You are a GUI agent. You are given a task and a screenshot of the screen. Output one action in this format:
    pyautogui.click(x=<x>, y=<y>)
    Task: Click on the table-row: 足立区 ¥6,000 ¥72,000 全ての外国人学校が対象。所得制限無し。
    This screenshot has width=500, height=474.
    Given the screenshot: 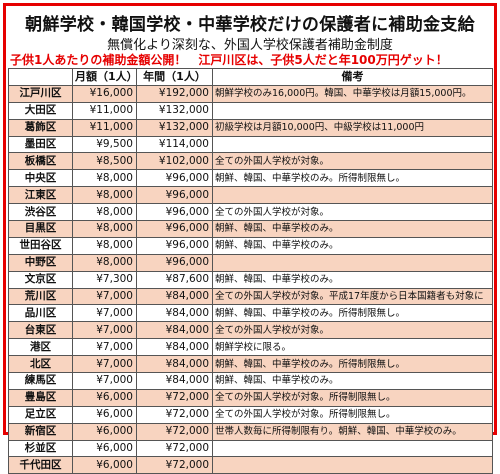 What is the action you would take?
    pyautogui.click(x=250, y=414)
    